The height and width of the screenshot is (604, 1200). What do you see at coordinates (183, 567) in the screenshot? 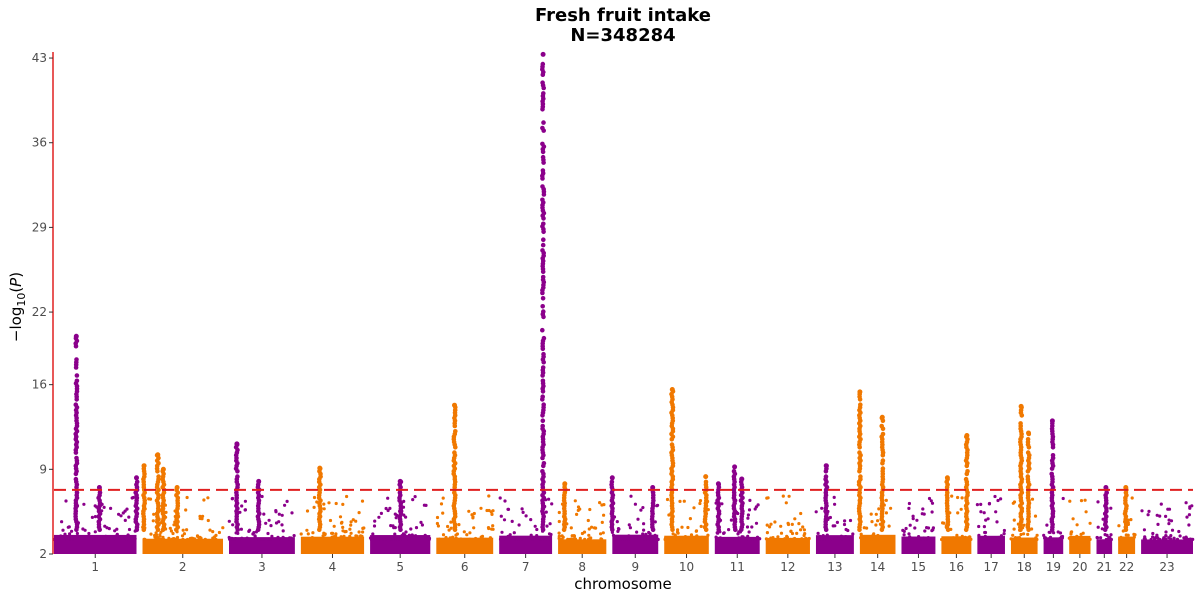
I see `x-tick-label: 2` at bounding box center [183, 567].